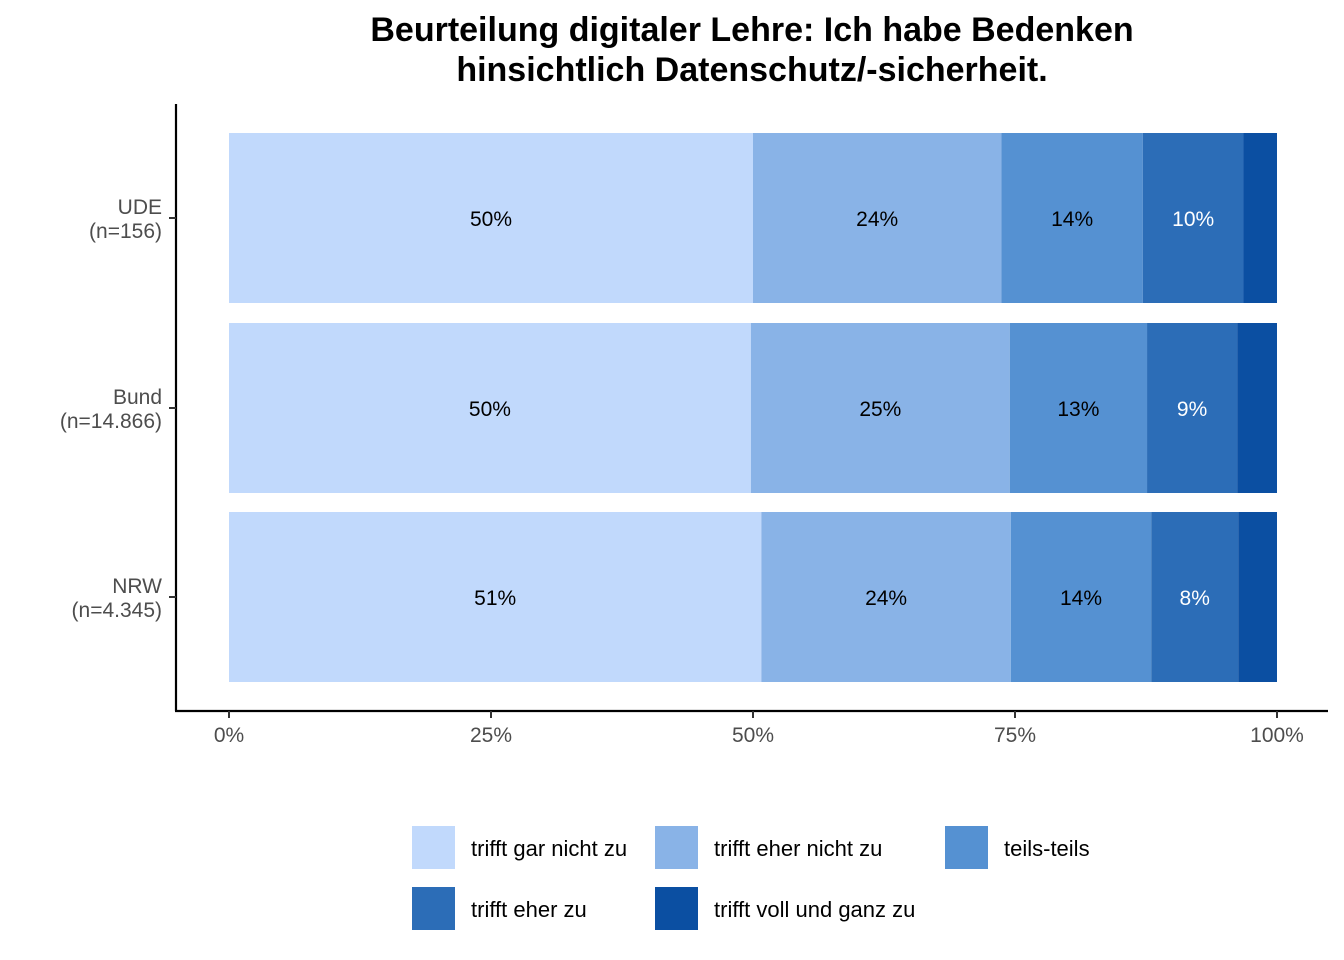 Image resolution: width=1344 pixels, height=960 pixels. What do you see at coordinates (751, 70) in the screenshot?
I see `chart-title-line-2: hinsichtlich Datenschutz/-sicherheit.` at bounding box center [751, 70].